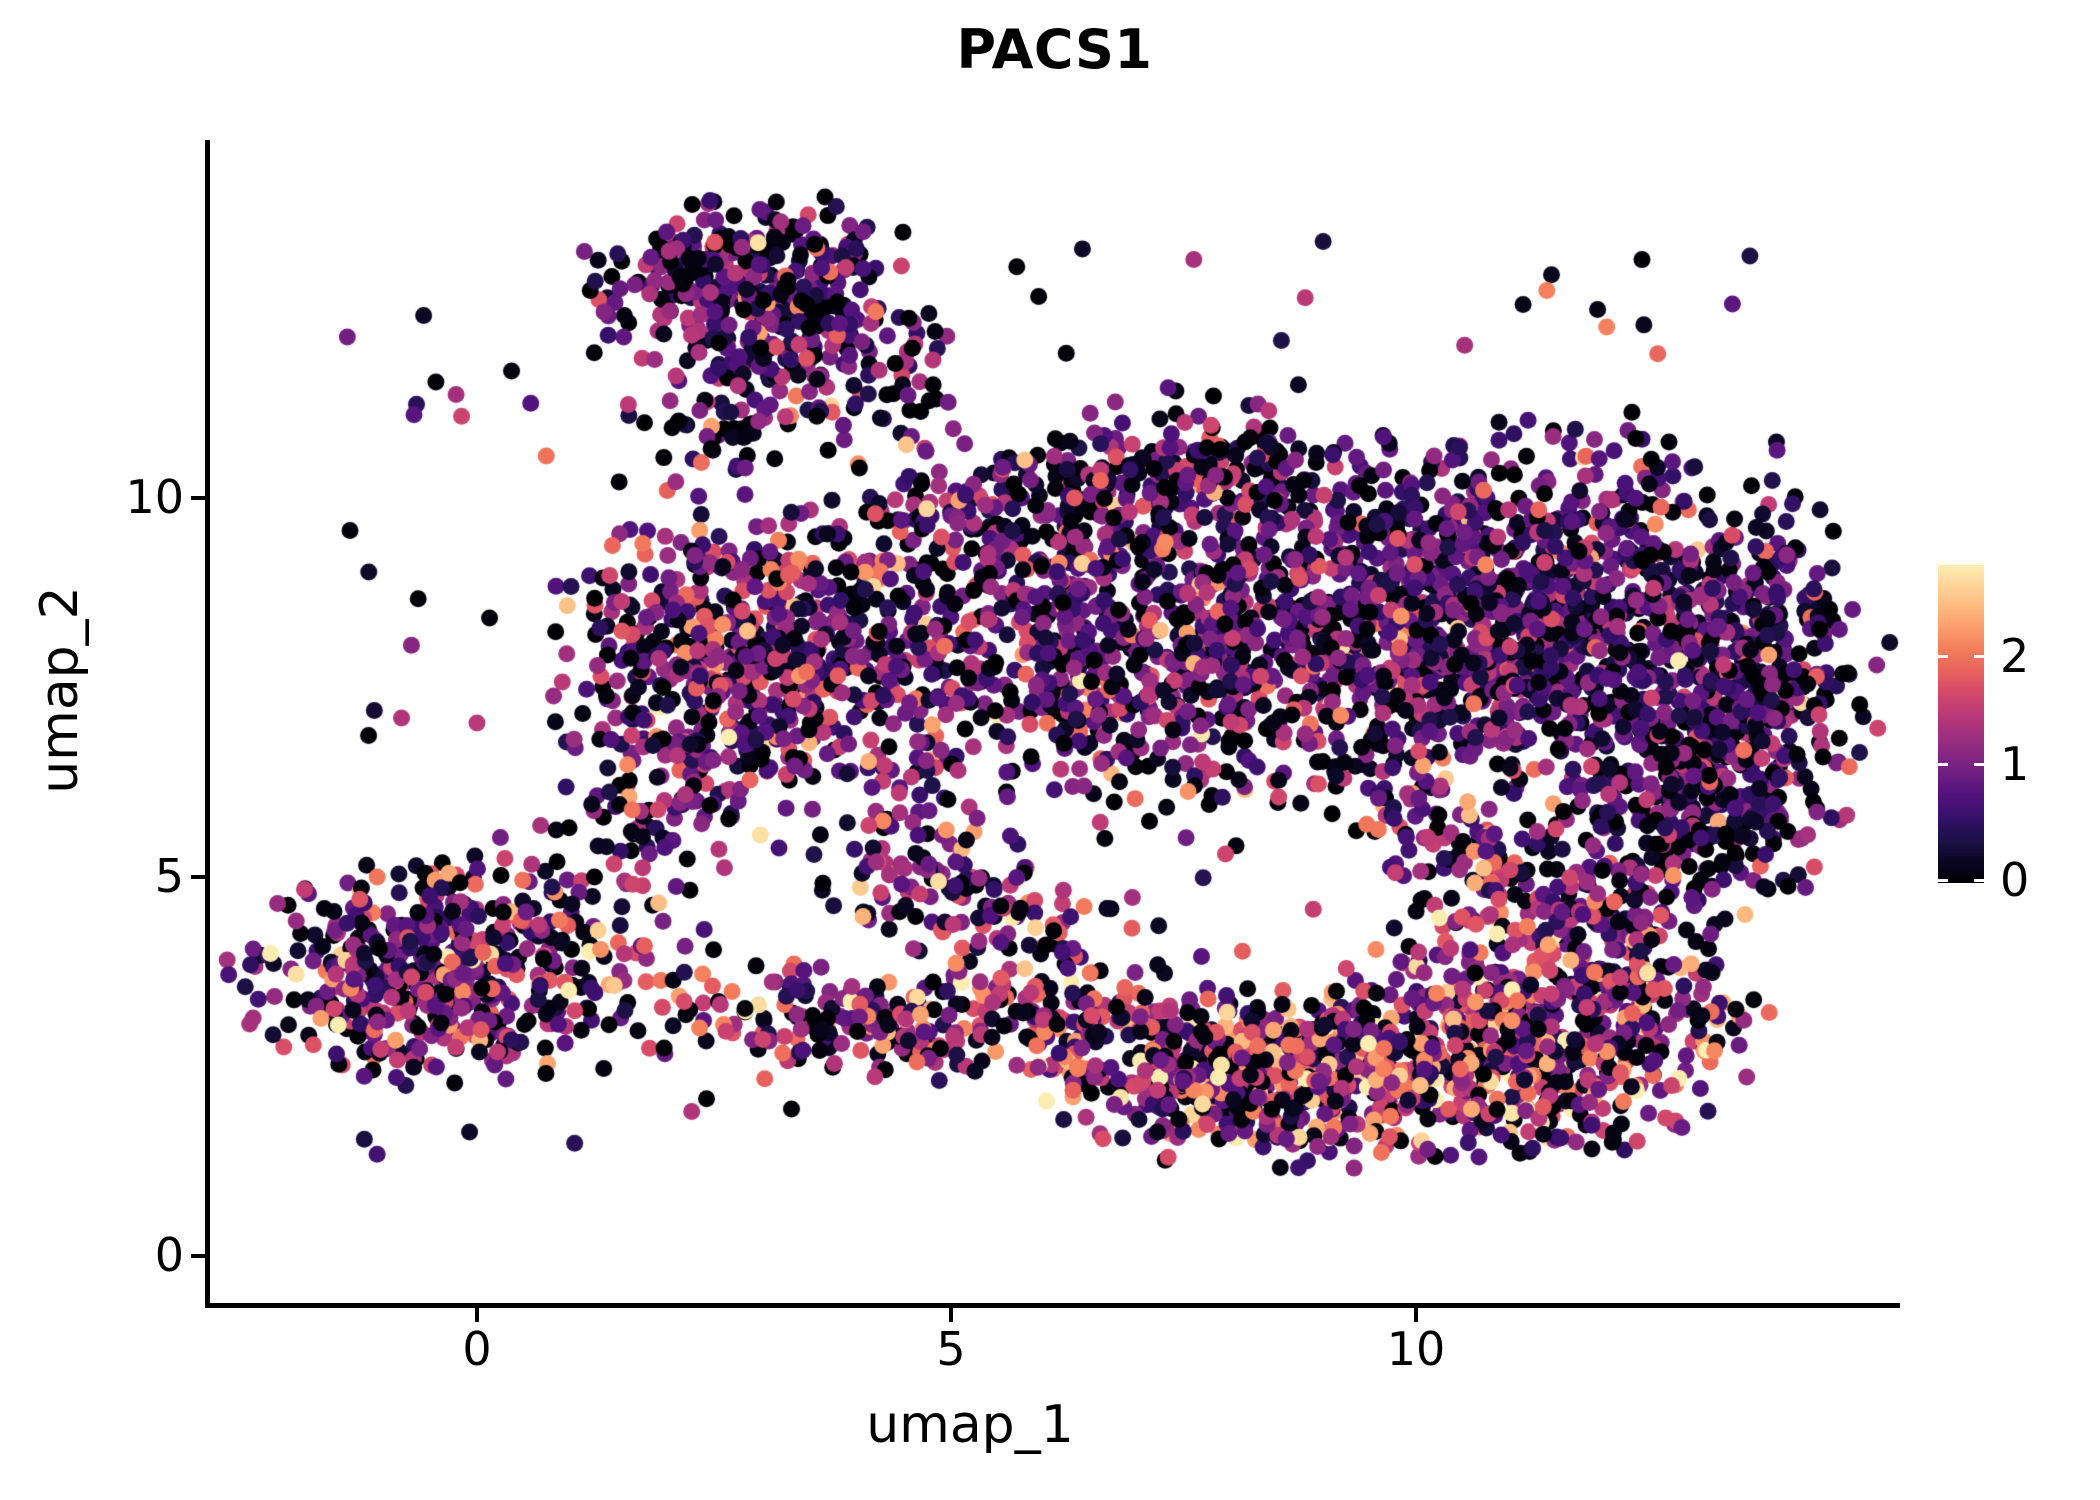 Image resolution: width=2100 pixels, height=1500 pixels. What do you see at coordinates (60, 690) in the screenshot?
I see `y-axis-label: umap_2` at bounding box center [60, 690].